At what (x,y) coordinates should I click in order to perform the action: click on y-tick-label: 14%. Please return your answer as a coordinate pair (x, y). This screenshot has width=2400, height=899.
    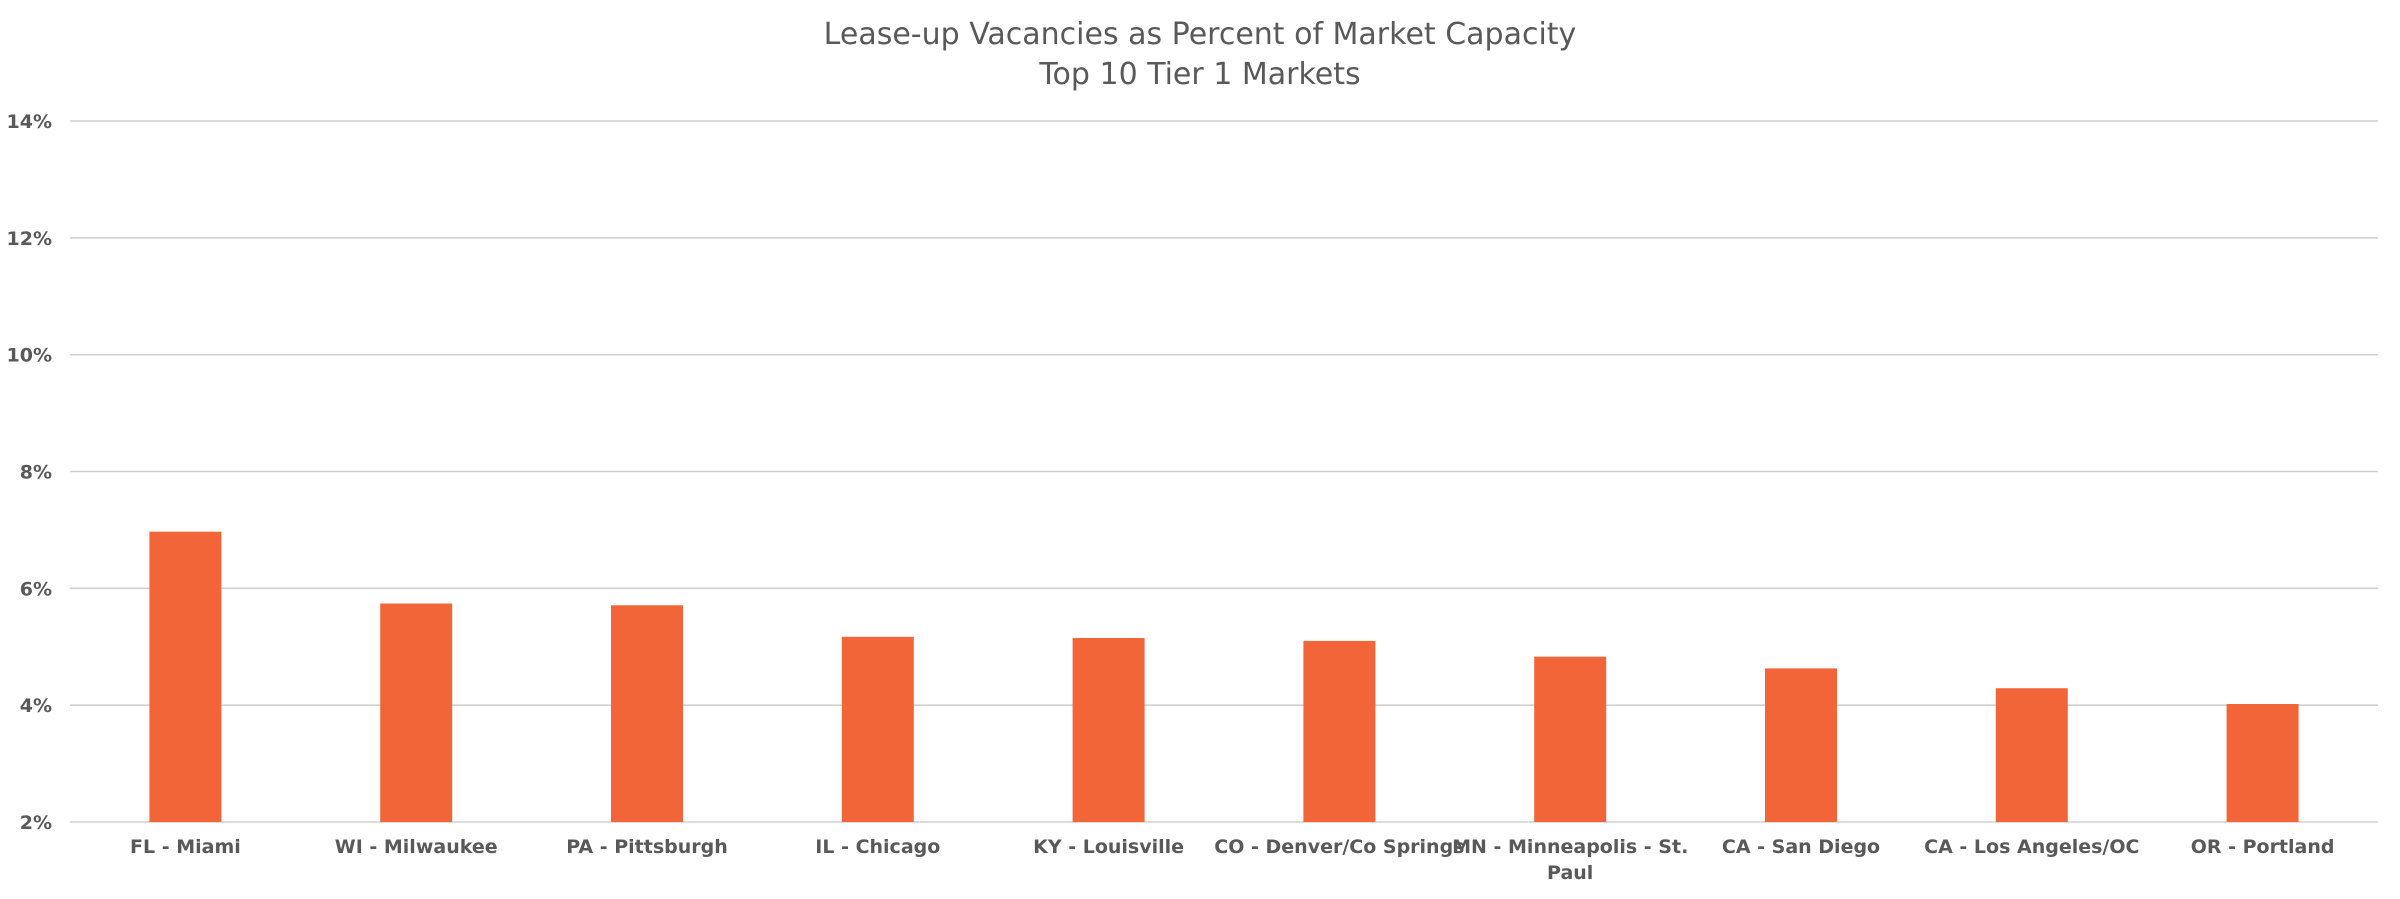
    Looking at the image, I should click on (29, 122).